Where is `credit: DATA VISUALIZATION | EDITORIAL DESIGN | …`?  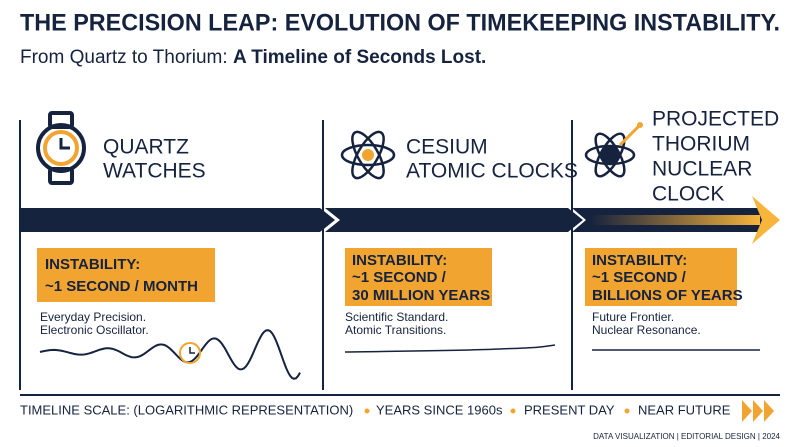
credit: DATA VISUALIZATION | EDITORIAL DESIGN | … is located at coordinates (686, 436).